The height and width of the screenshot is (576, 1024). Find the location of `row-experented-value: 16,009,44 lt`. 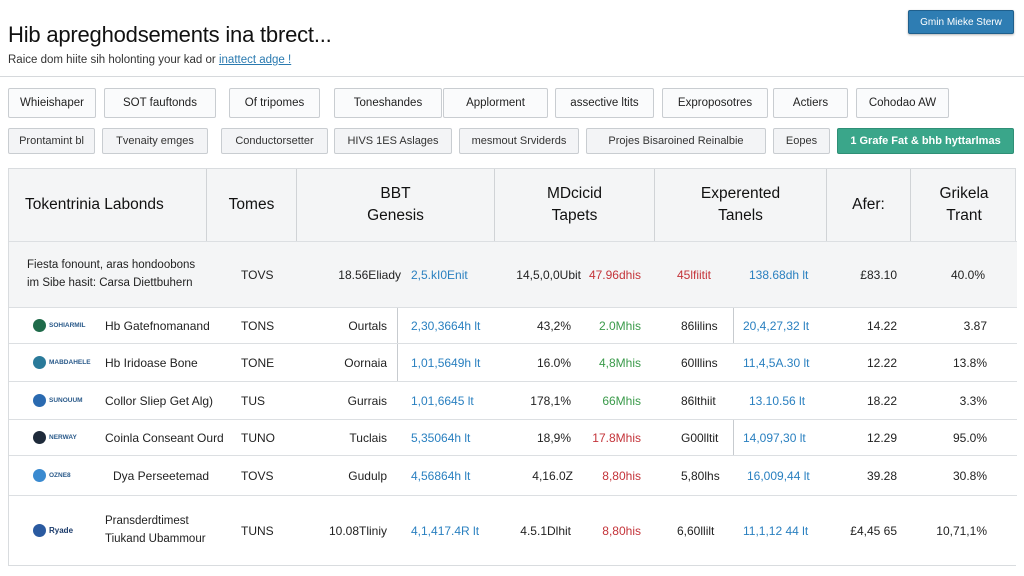

row-experented-value: 16,009,44 lt is located at coordinates (778, 475).